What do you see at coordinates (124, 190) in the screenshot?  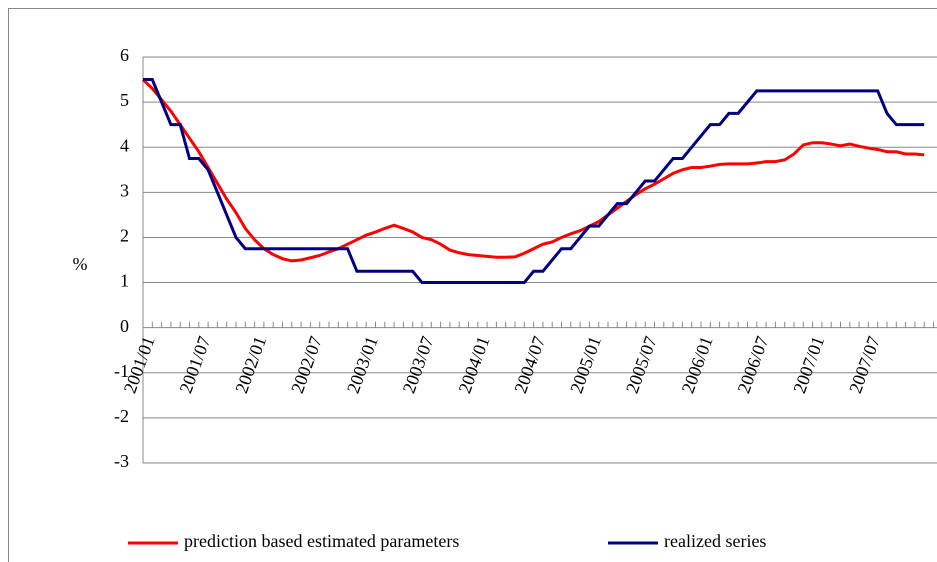 I see `y-tick-label: 3` at bounding box center [124, 190].